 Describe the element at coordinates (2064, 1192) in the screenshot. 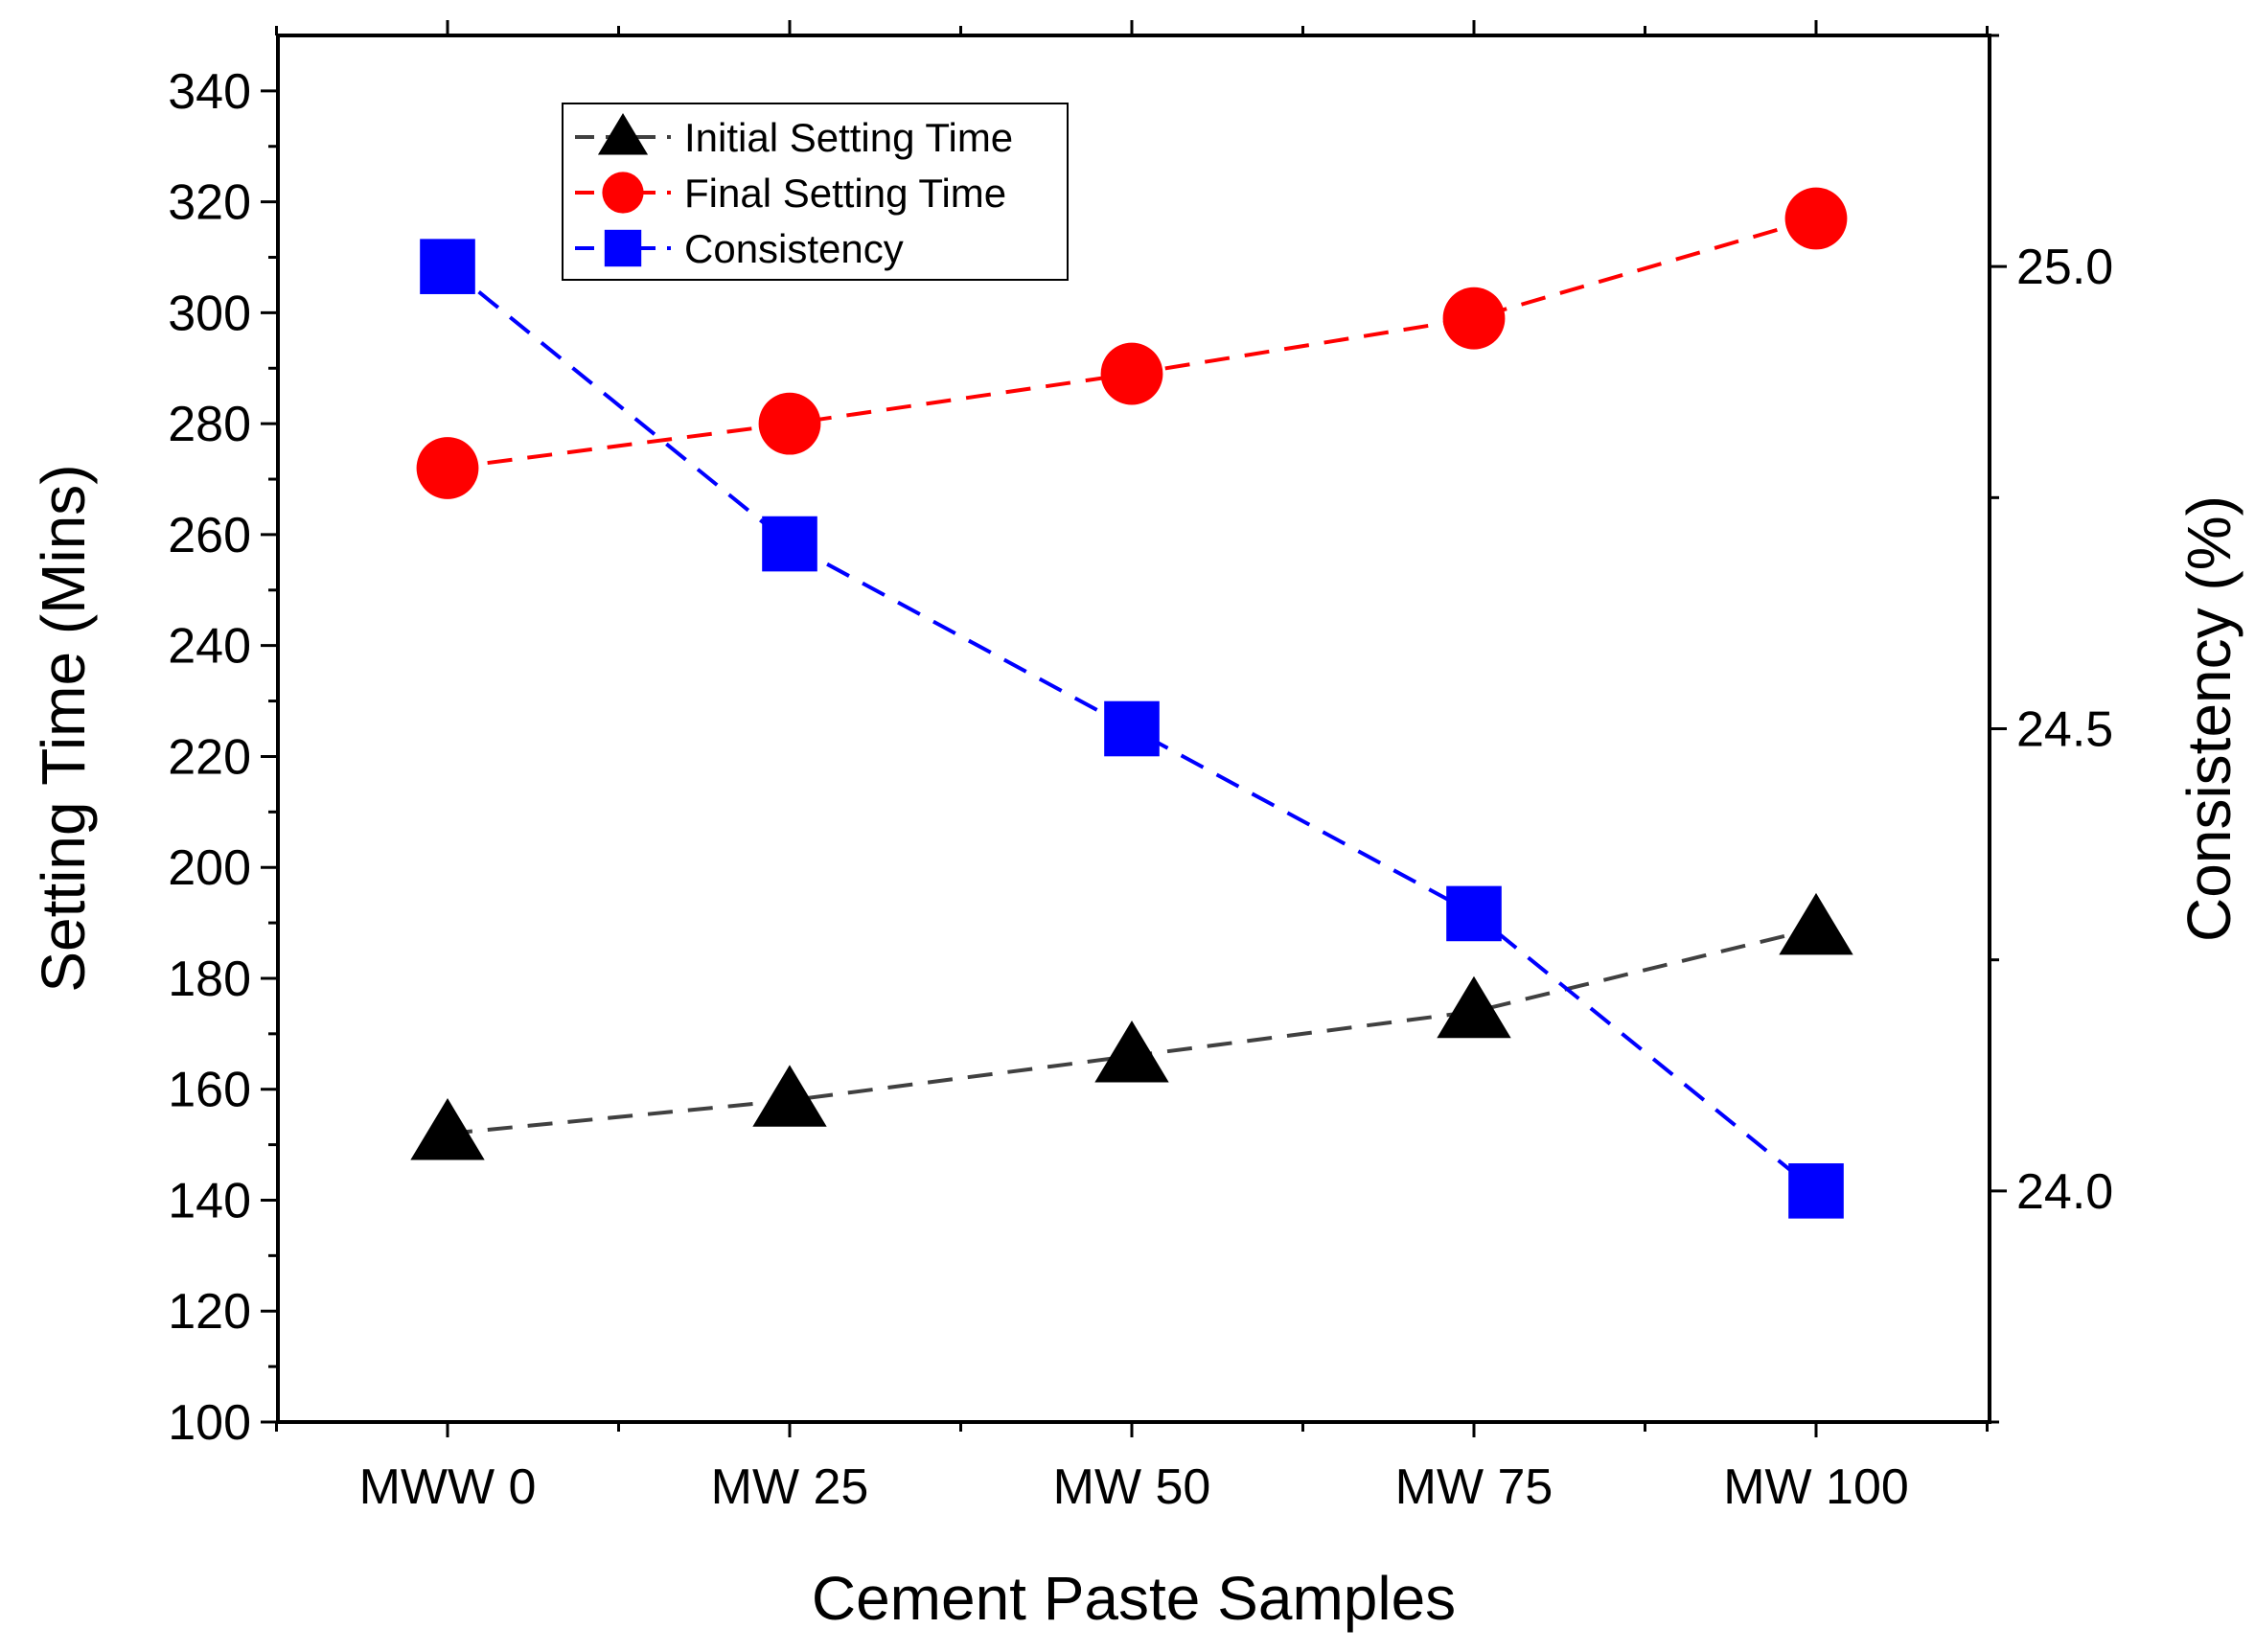

I see `y2-tick-label: 24.0` at that location.